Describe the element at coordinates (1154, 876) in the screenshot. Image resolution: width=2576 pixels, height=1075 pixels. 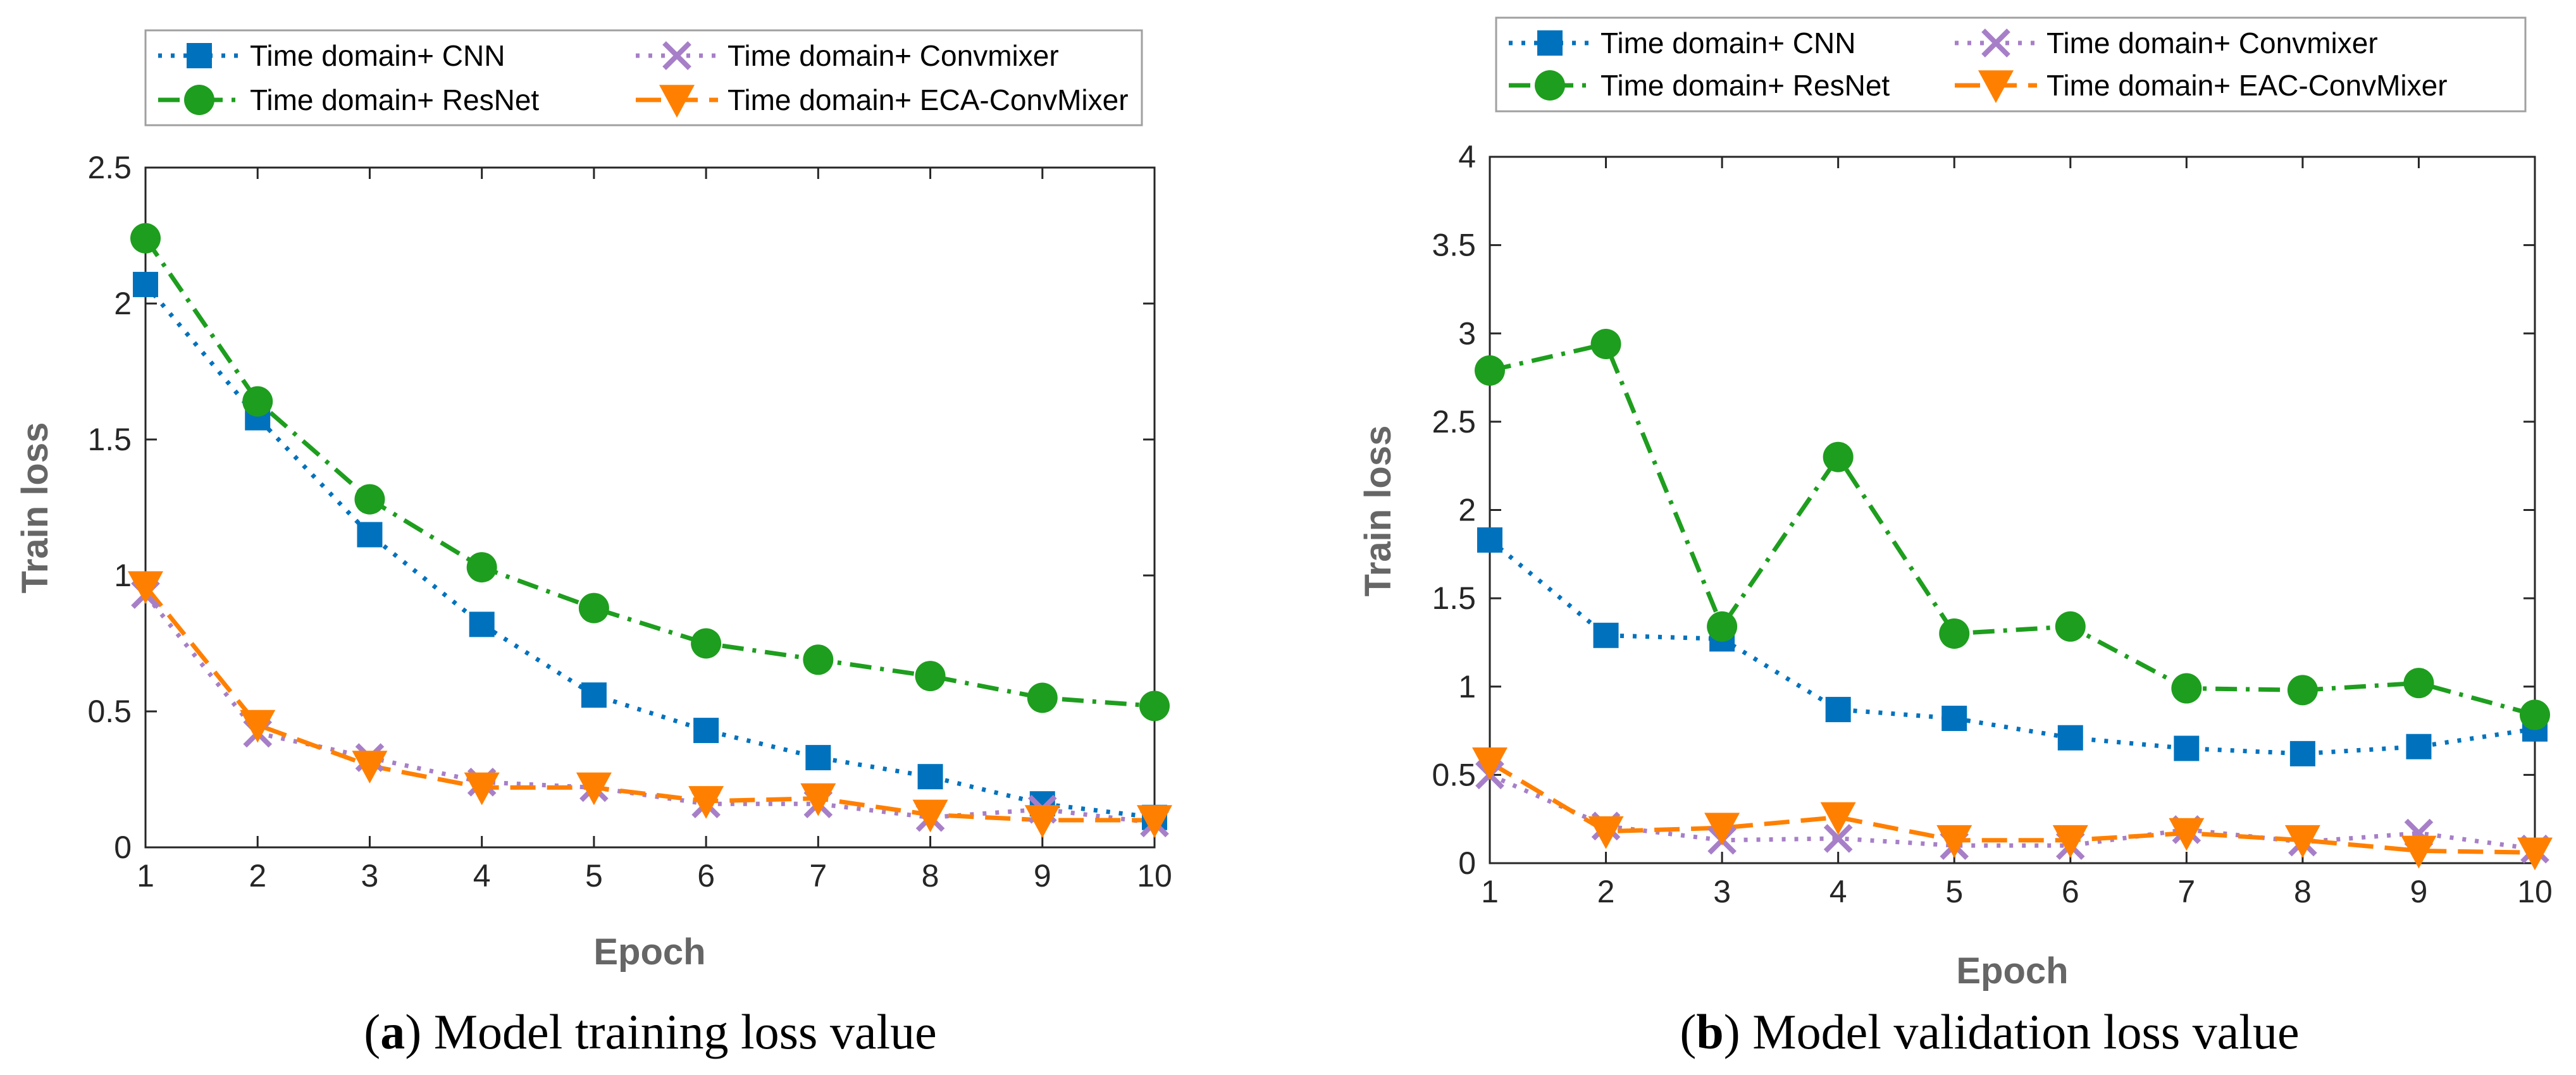
I see `x-tick-label: 10` at that location.